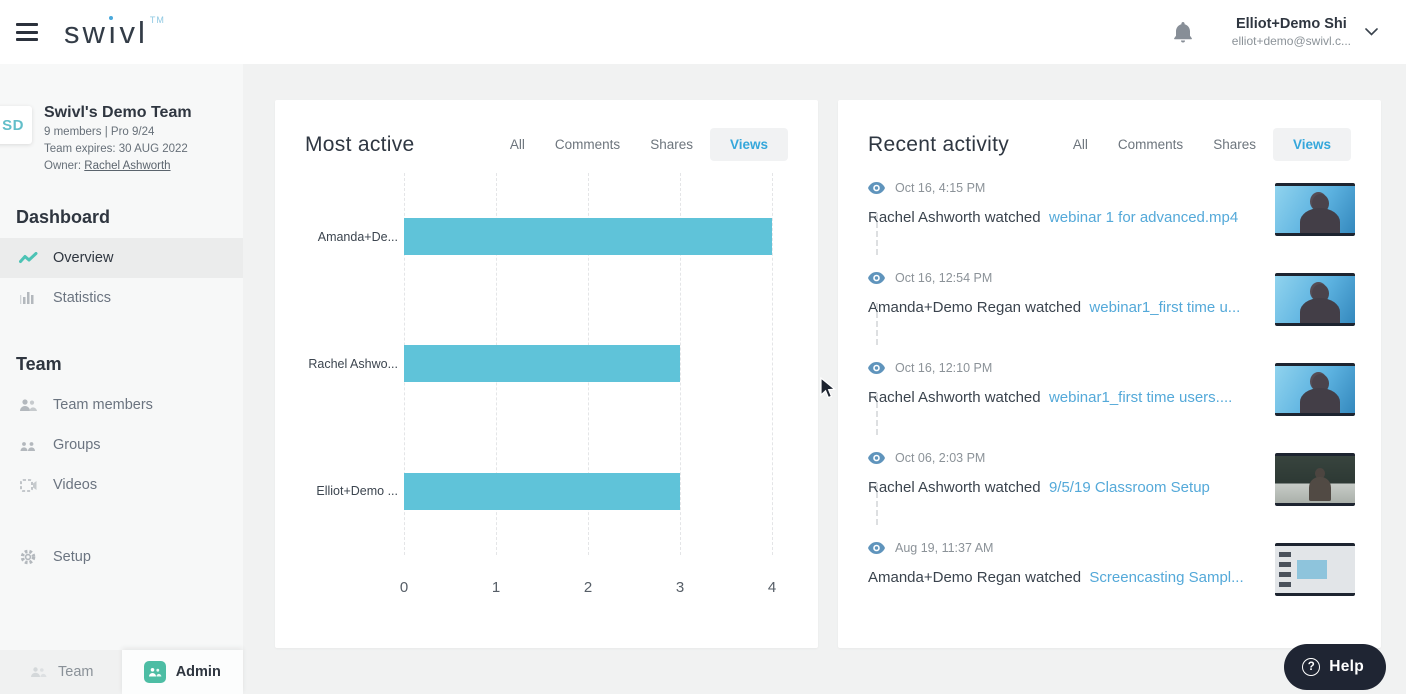  I want to click on tab-admin-label: Admin, so click(198, 672).